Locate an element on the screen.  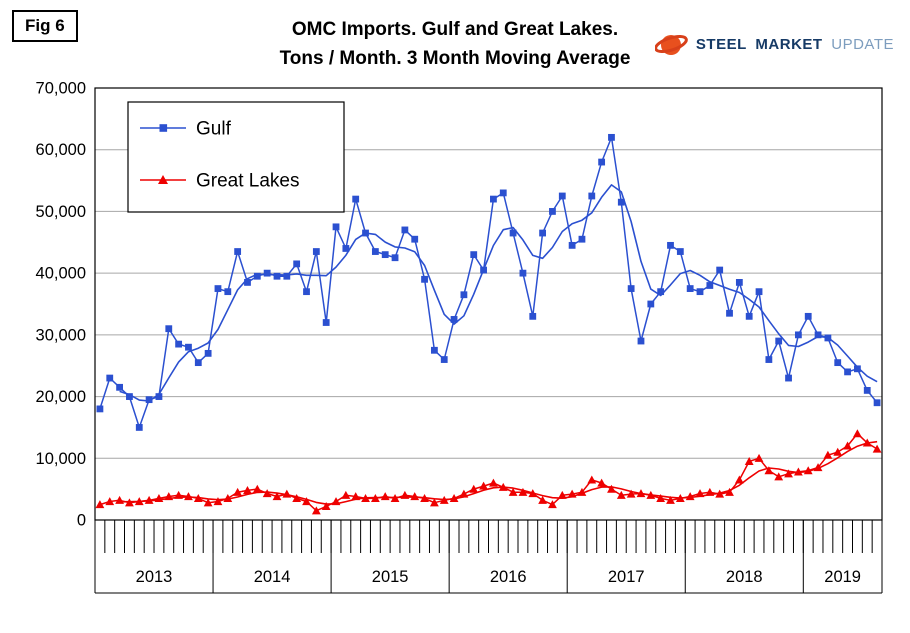
legend-label-great-lakes: Great Lakes is located at coordinates (248, 181).